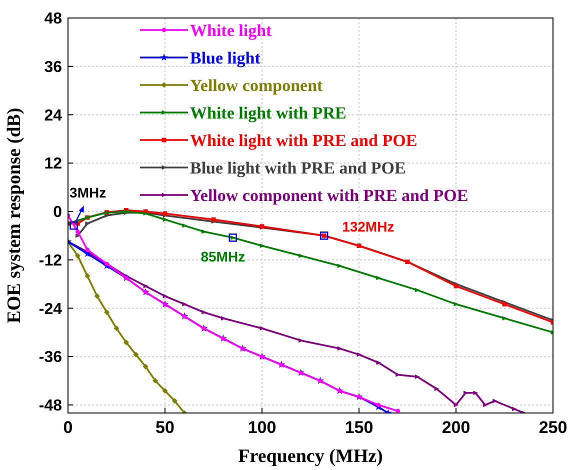  Describe the element at coordinates (53, 164) in the screenshot. I see `y-tick-label: 12` at that location.